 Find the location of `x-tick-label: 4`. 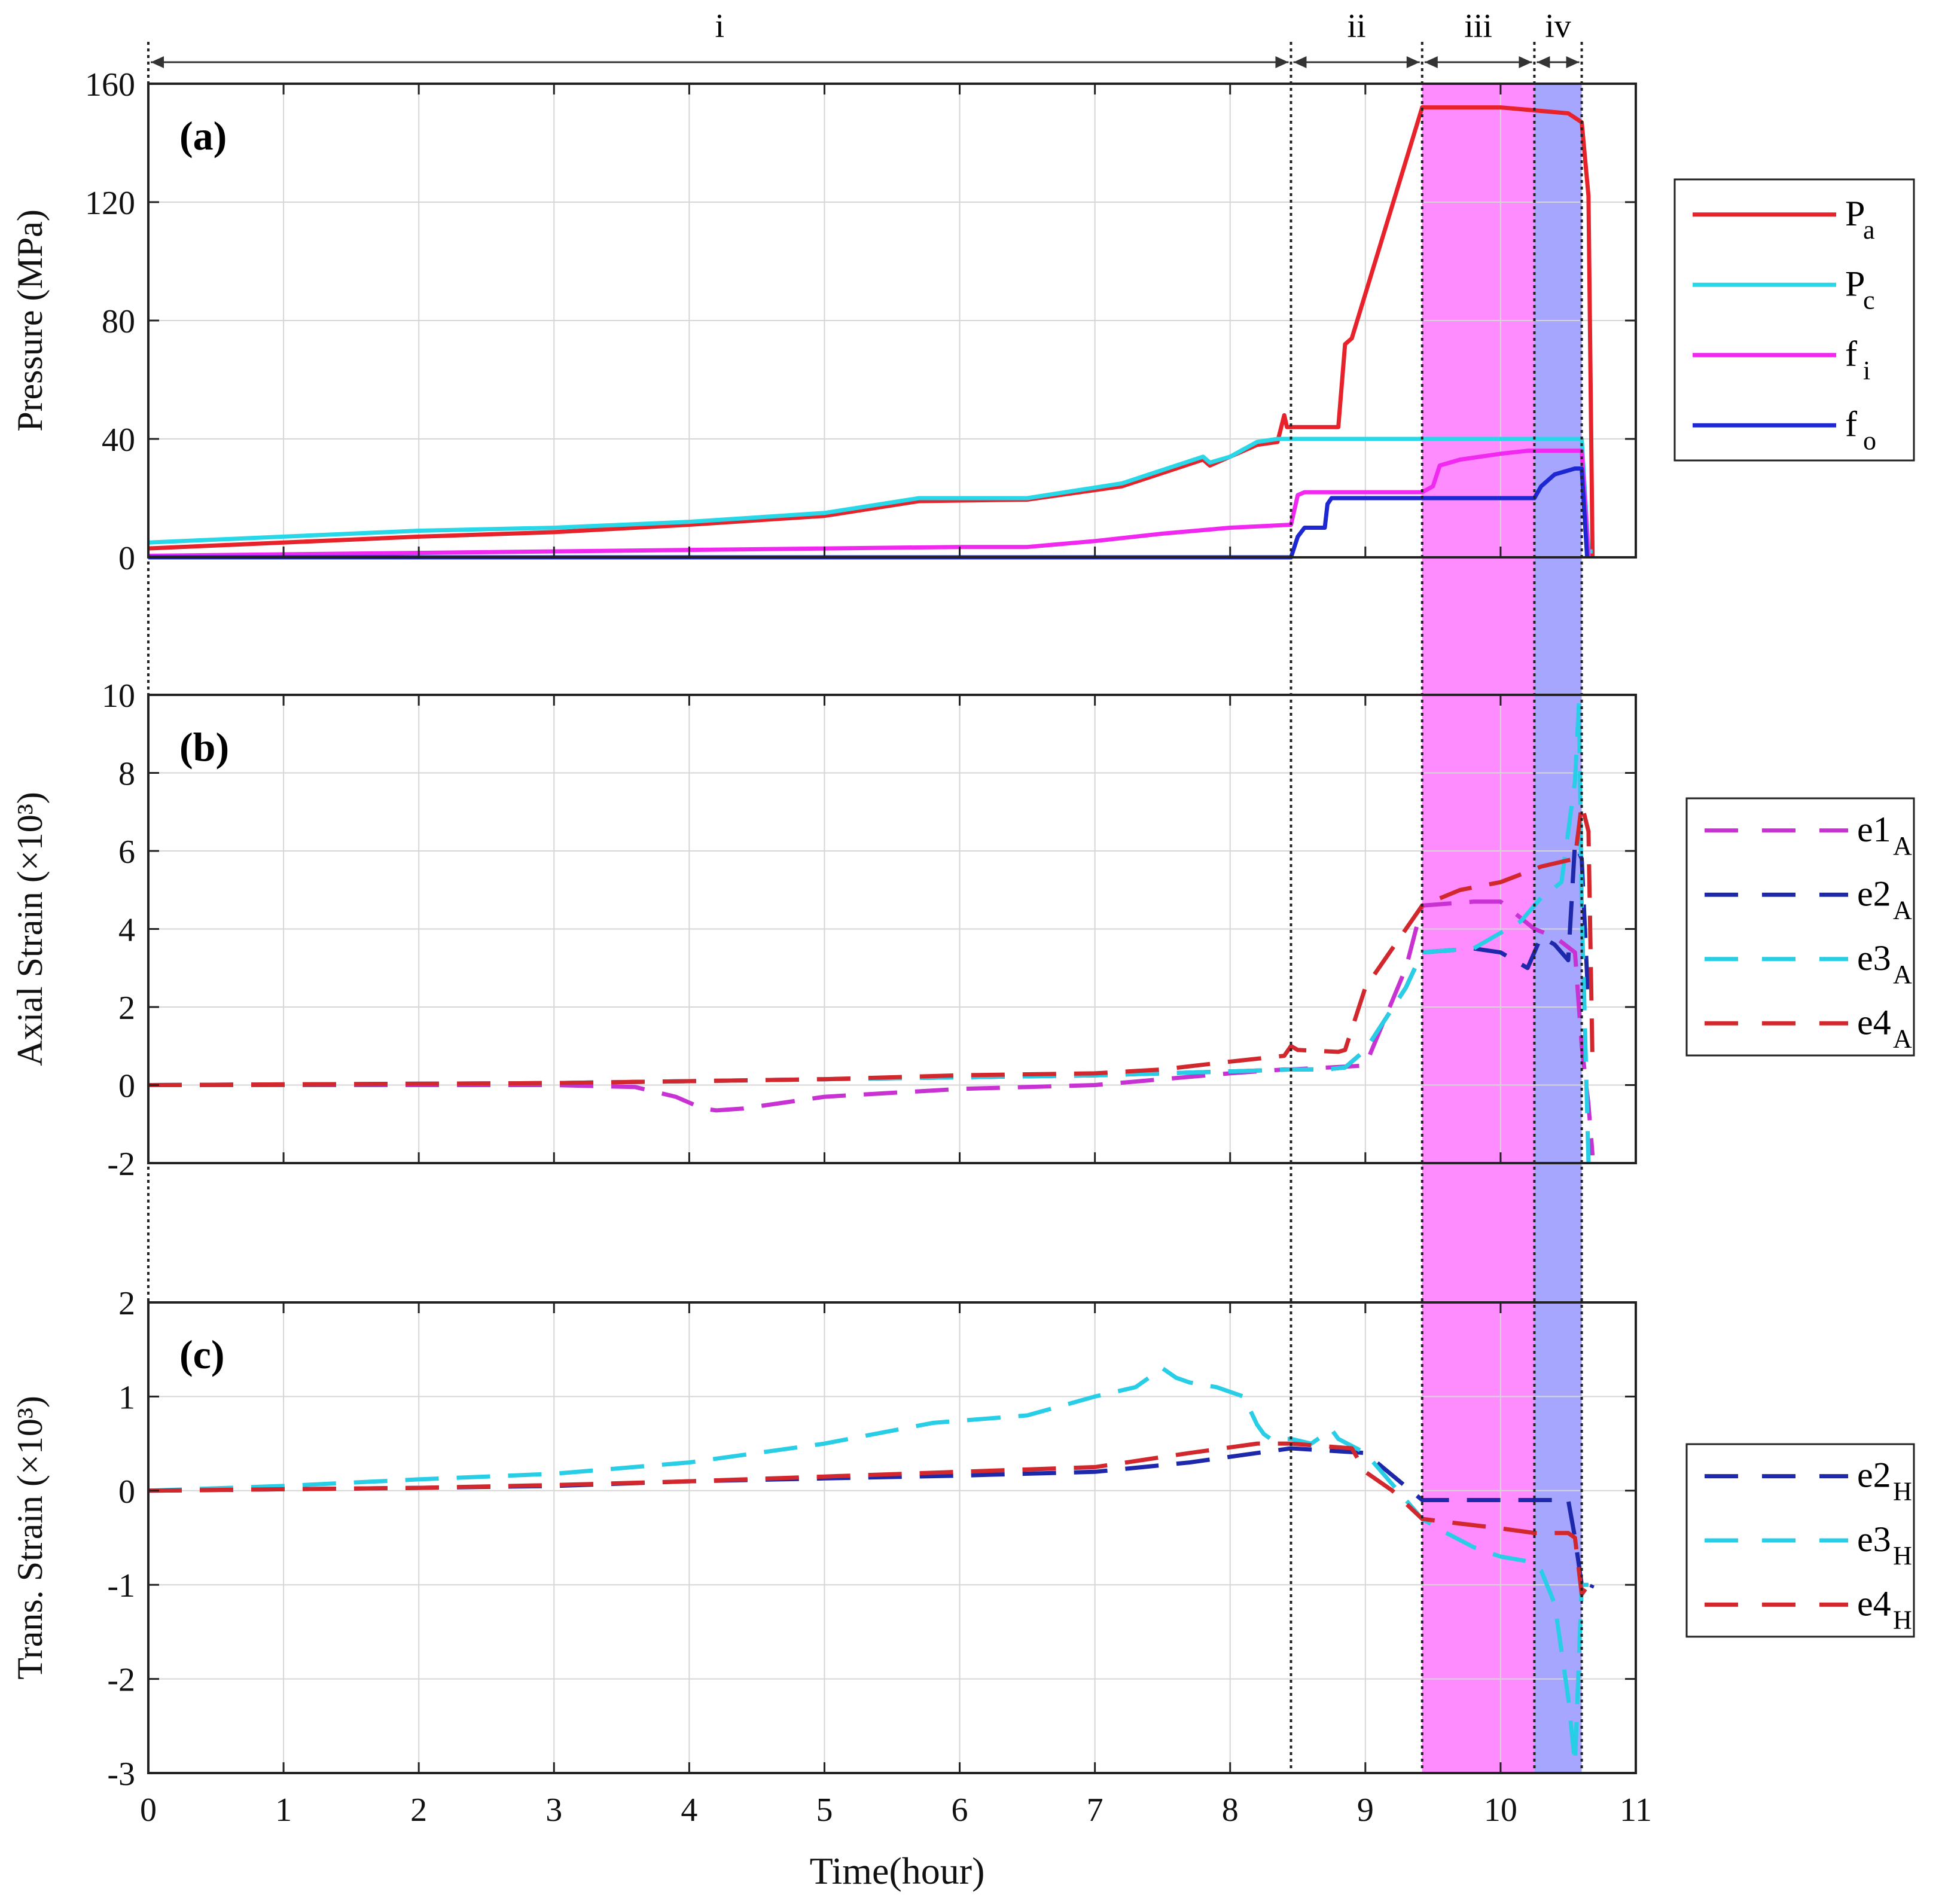

x-tick-label: 4 is located at coordinates (689, 1811).